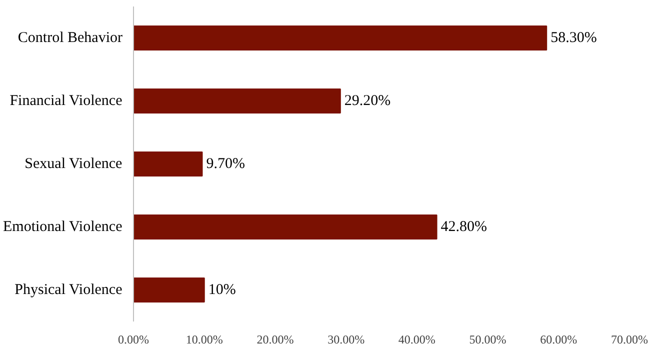 This screenshot has width=661, height=349. I want to click on y-tick-label: Sexual Violence, so click(73, 164).